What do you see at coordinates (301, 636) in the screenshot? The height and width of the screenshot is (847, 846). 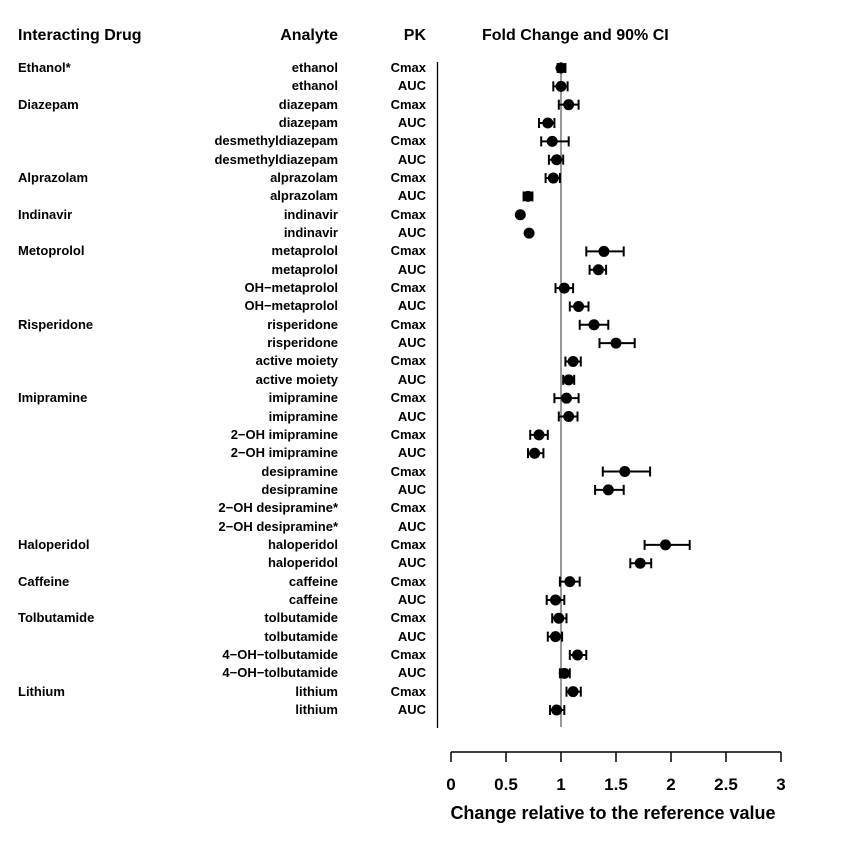 I see `row-analyte-label: tolbutamide` at bounding box center [301, 636].